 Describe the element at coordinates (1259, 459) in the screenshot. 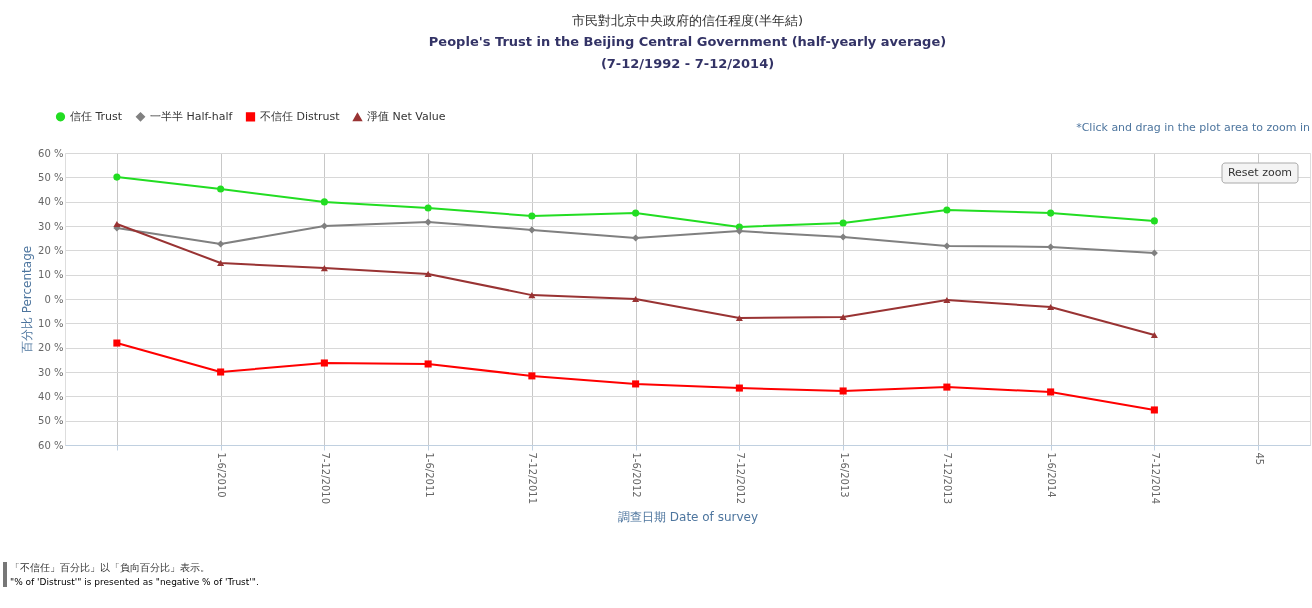

I see `x-tick-label: 45` at that location.